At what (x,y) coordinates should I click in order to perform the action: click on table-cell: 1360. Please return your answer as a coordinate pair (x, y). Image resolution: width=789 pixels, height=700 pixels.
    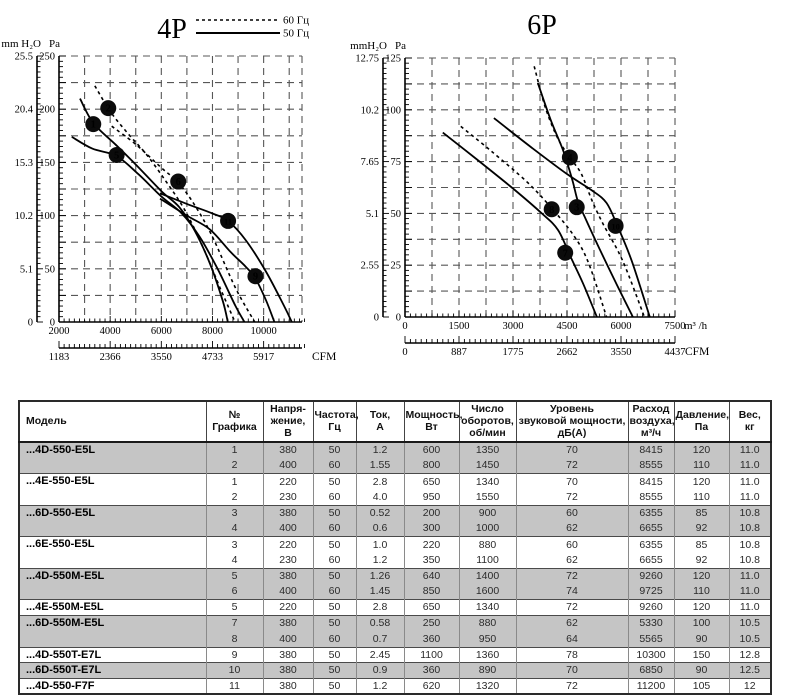
    Looking at the image, I should click on (487, 655).